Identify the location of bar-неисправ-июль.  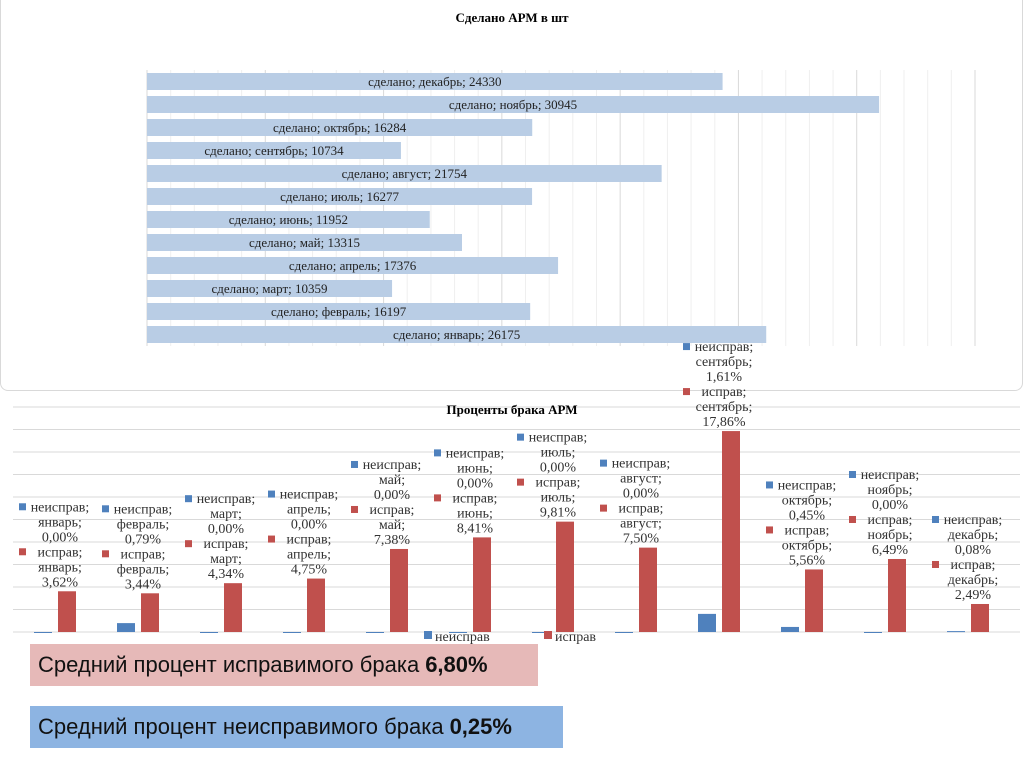
(541, 632).